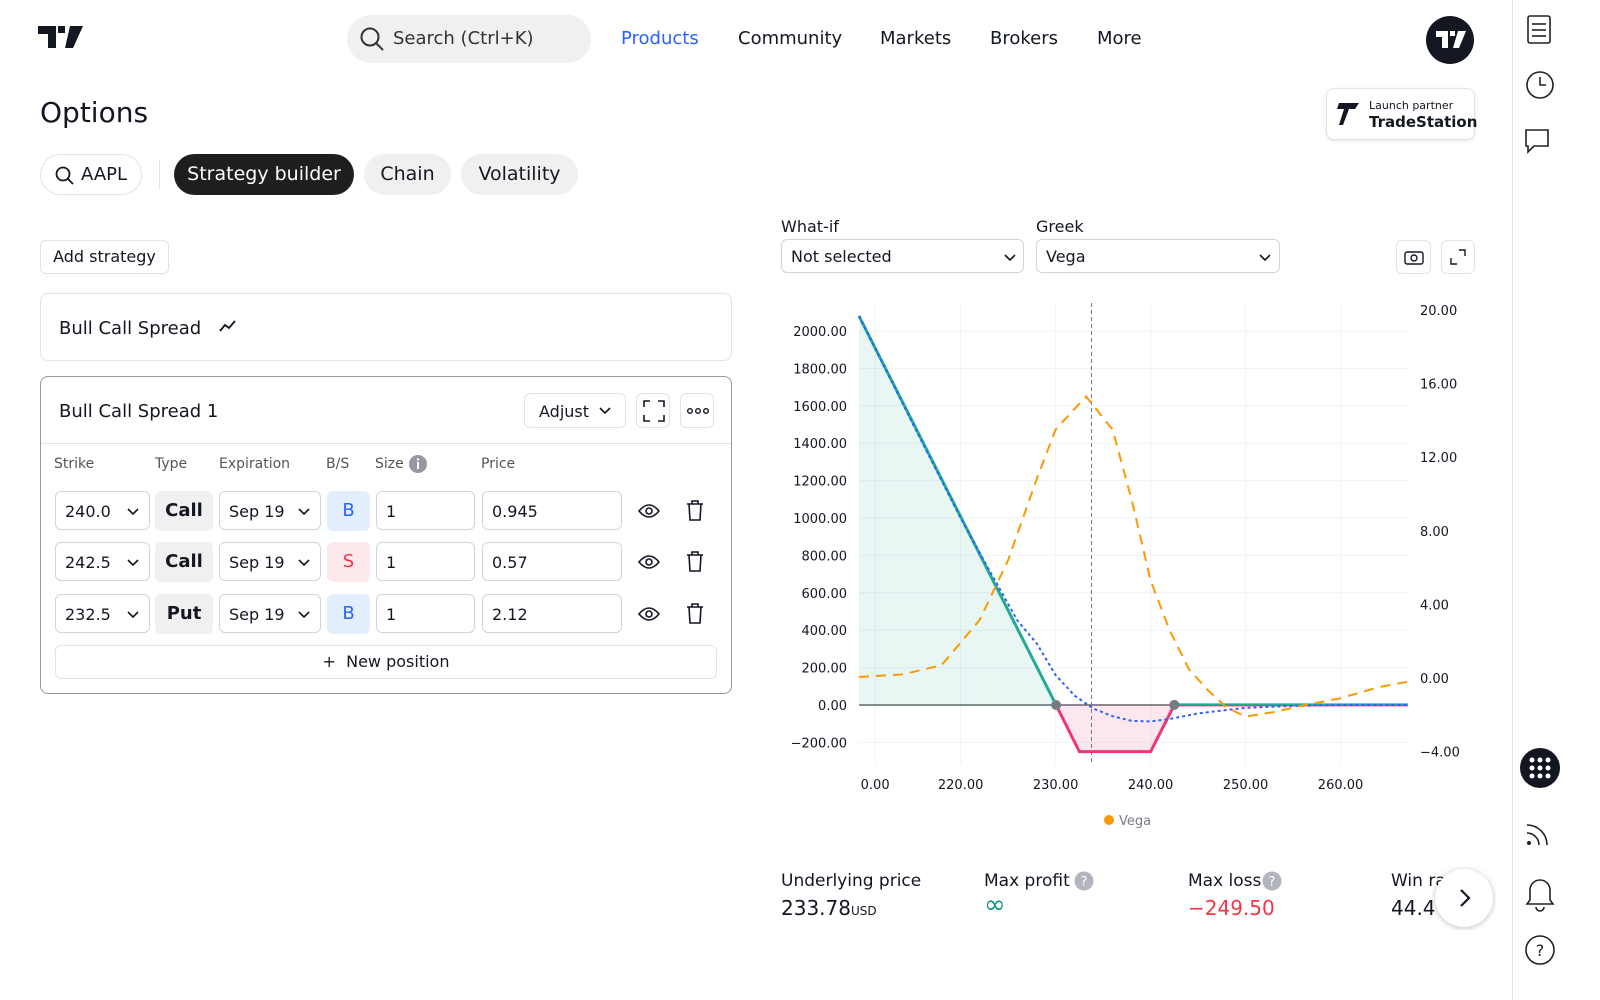  What do you see at coordinates (564, 411) in the screenshot?
I see `adjust-label: Adjust` at bounding box center [564, 411].